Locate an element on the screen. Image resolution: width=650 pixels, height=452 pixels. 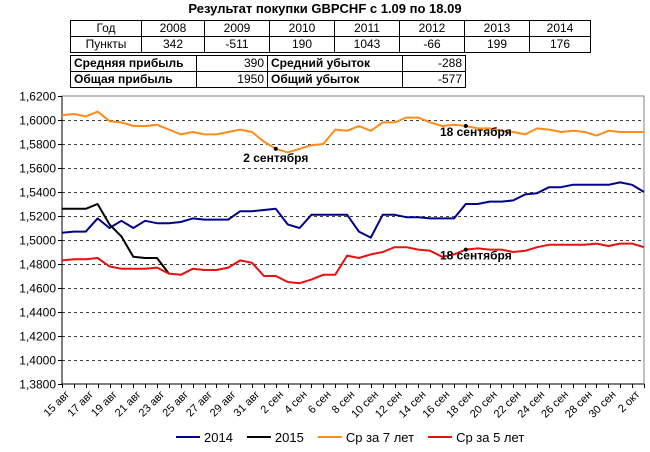
year-cell: 2008 is located at coordinates (173, 28).